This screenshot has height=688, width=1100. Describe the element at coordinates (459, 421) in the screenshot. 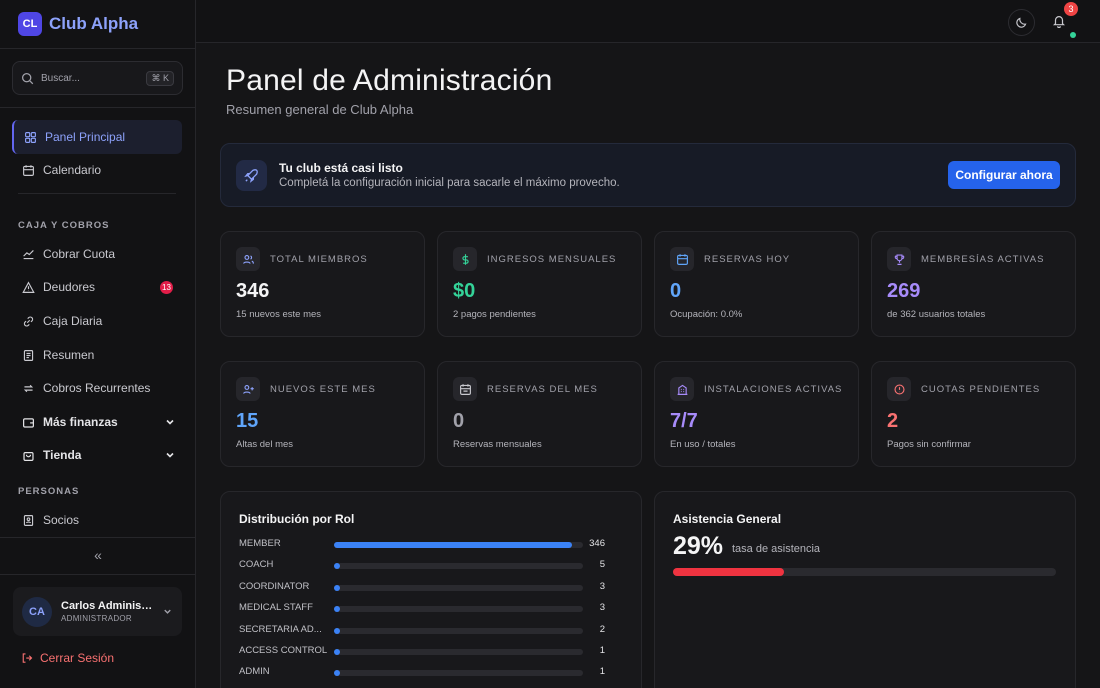

I see `stat-value: 0` at that location.